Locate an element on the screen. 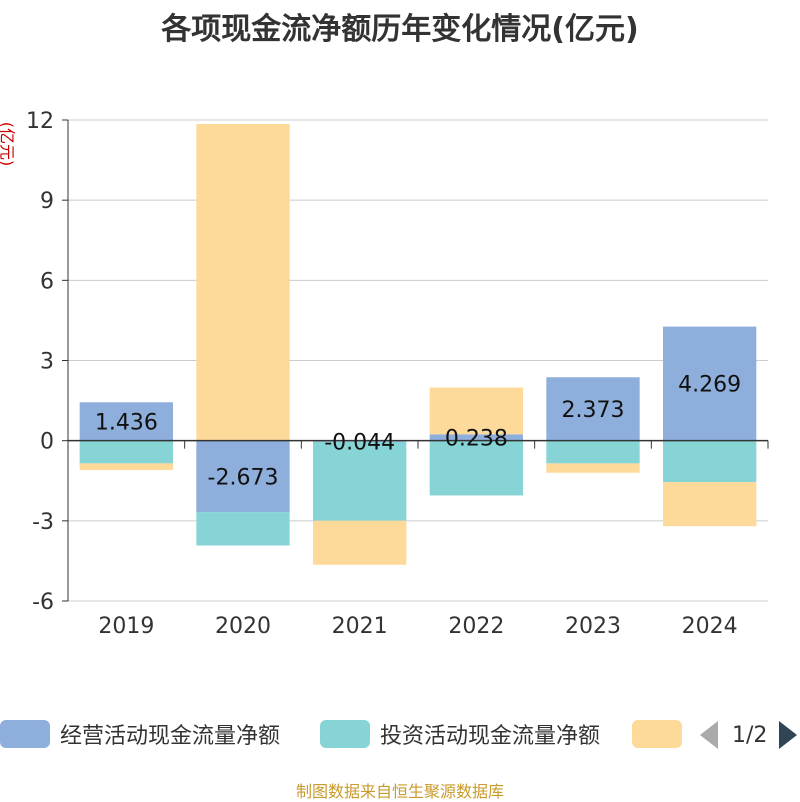 The width and height of the screenshot is (800, 802). y-tick-label: 0 is located at coordinates (47, 442).